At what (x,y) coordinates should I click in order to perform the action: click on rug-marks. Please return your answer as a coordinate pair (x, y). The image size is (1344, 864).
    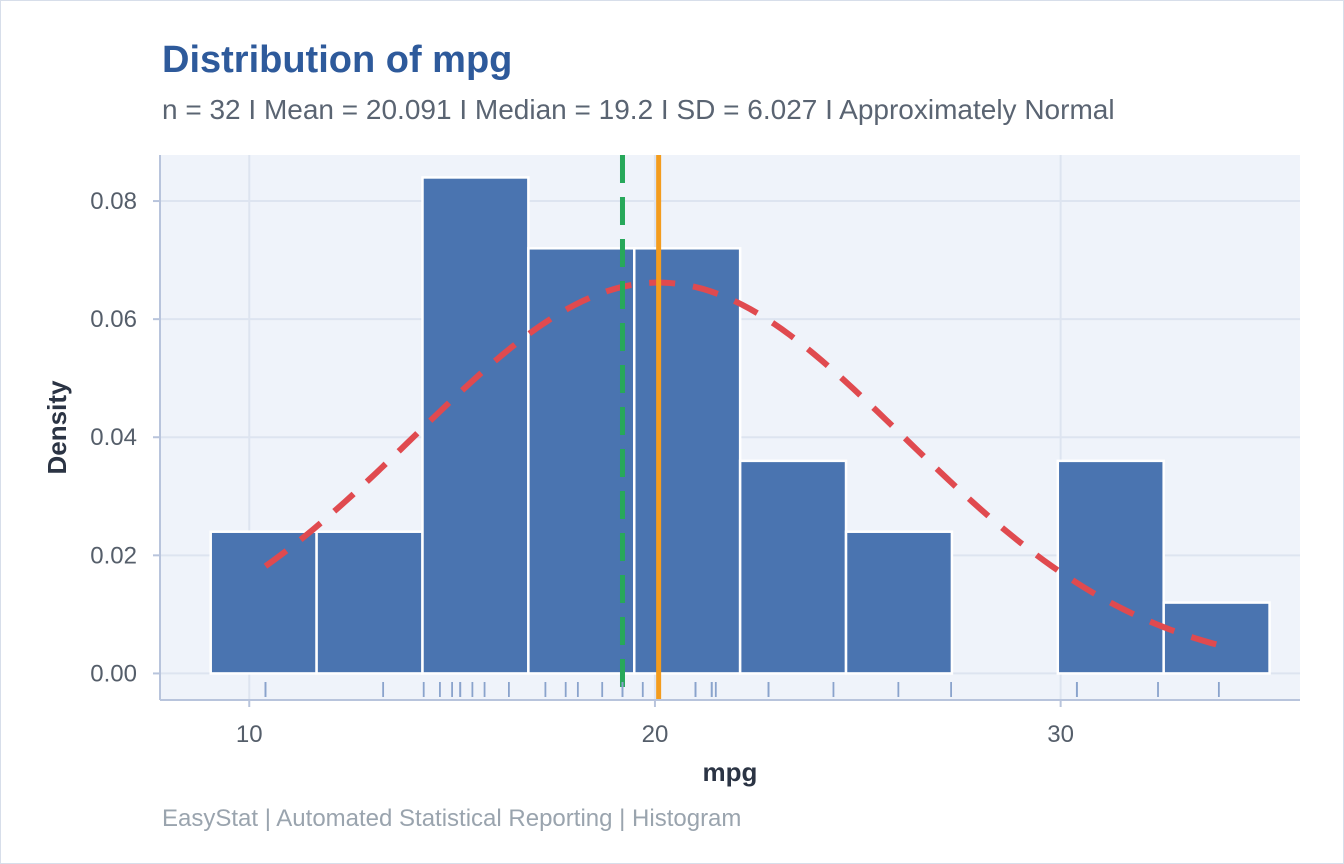
    Looking at the image, I should click on (742, 689).